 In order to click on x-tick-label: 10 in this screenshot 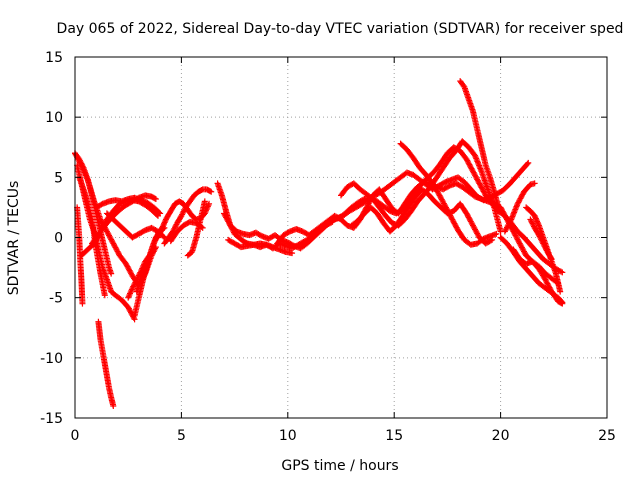, I will do `click(288, 436)`.